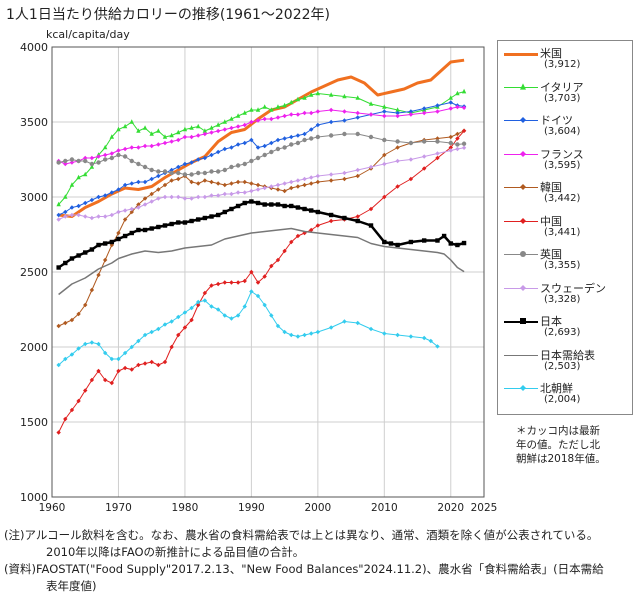 Image resolution: width=640 pixels, height=605 pixels. I want to click on legend-footnote: ＊カッコ内は最新年の値。ただし北朝鮮は2018年値。, so click(561, 445).